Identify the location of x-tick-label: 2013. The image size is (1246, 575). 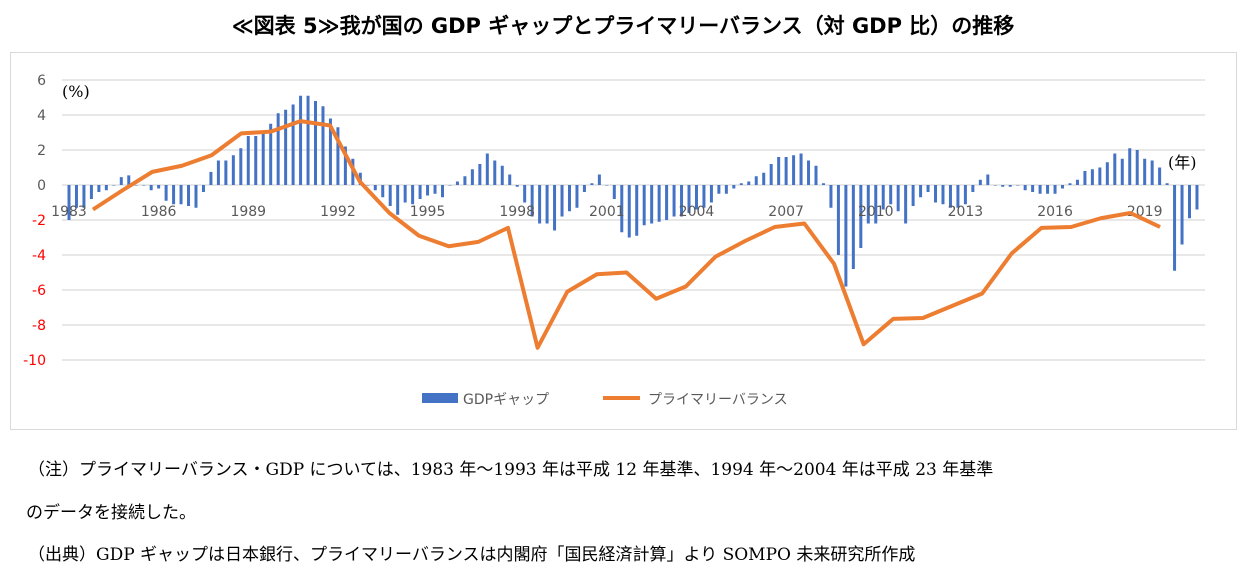
(966, 212).